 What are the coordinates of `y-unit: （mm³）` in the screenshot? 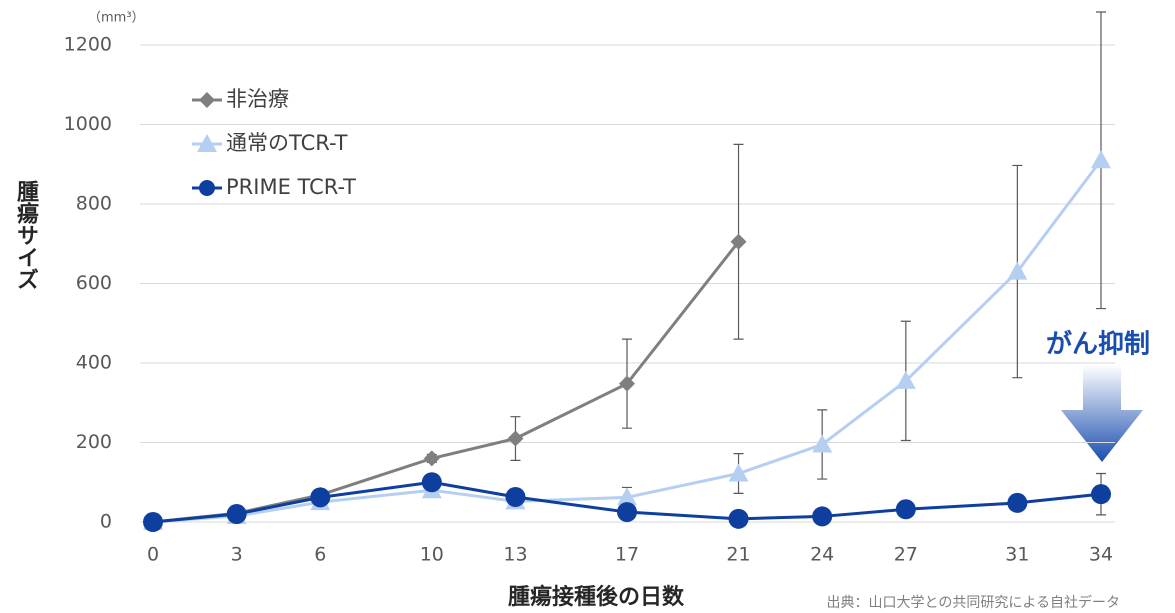 It's located at (116, 18).